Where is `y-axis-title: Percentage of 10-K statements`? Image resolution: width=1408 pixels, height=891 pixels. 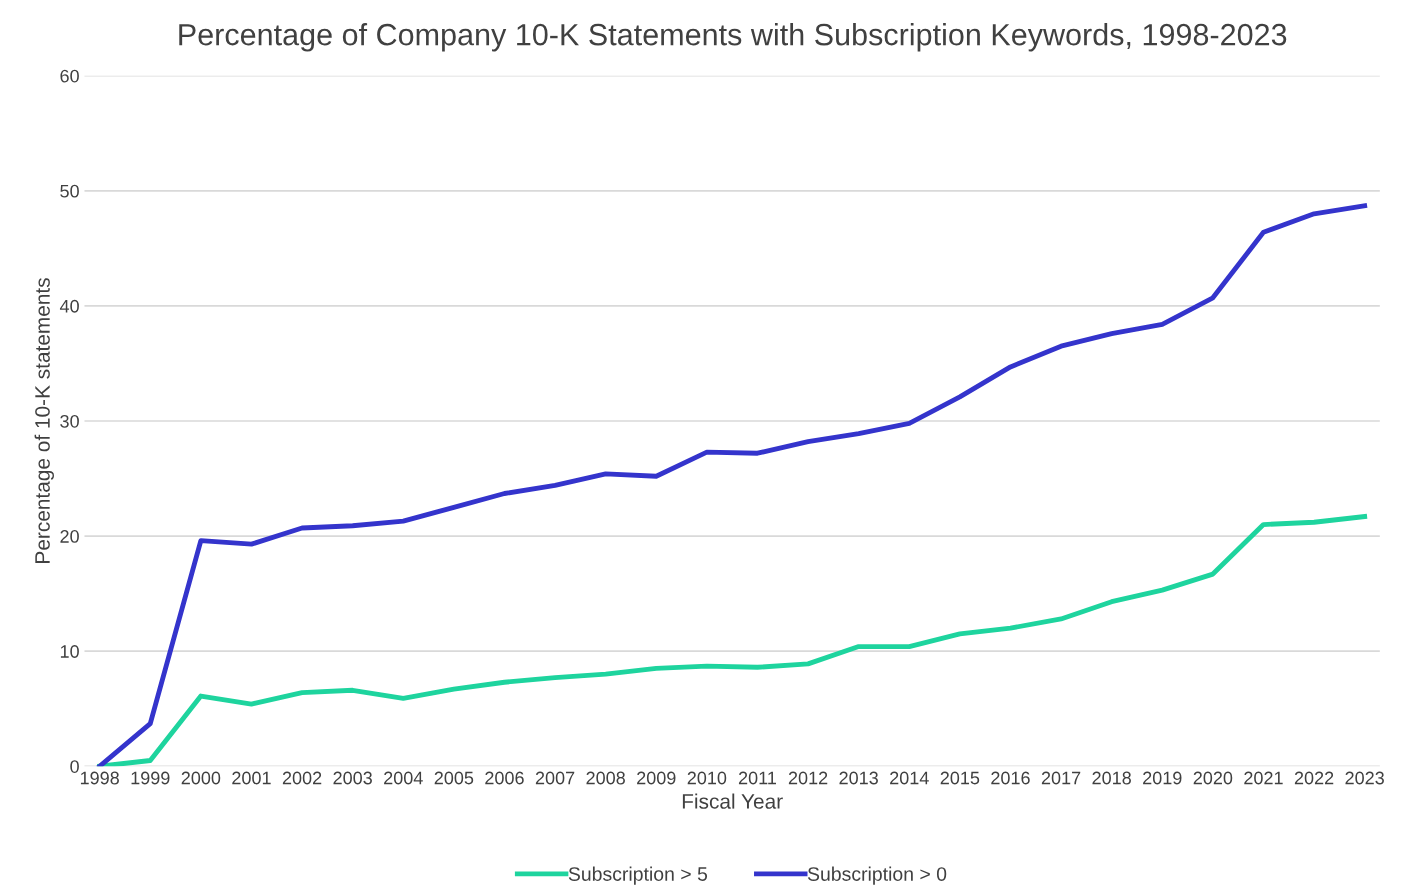
y-axis-title: Percentage of 10-K statements is located at coordinates (44, 420).